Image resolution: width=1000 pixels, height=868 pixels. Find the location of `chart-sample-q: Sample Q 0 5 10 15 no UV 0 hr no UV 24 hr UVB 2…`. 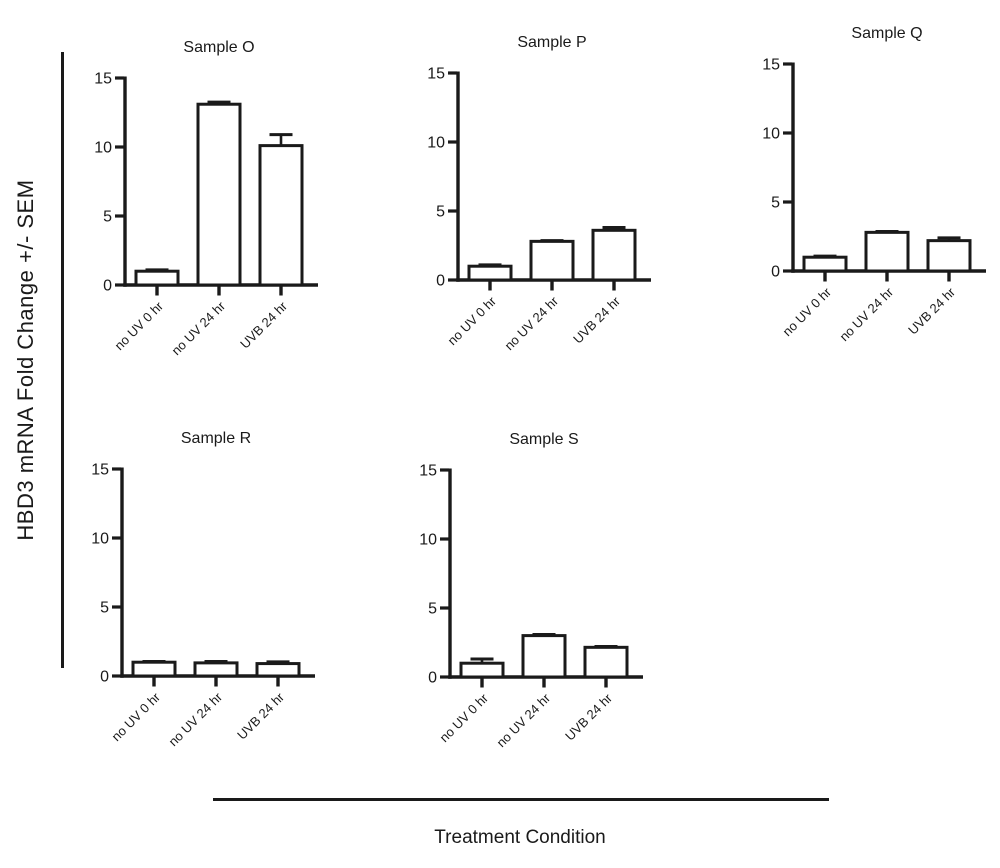

chart-sample-q: Sample Q 0 5 10 15 no UV 0 hr no UV 24 hr UVB 2… is located at coordinates (874, 184).